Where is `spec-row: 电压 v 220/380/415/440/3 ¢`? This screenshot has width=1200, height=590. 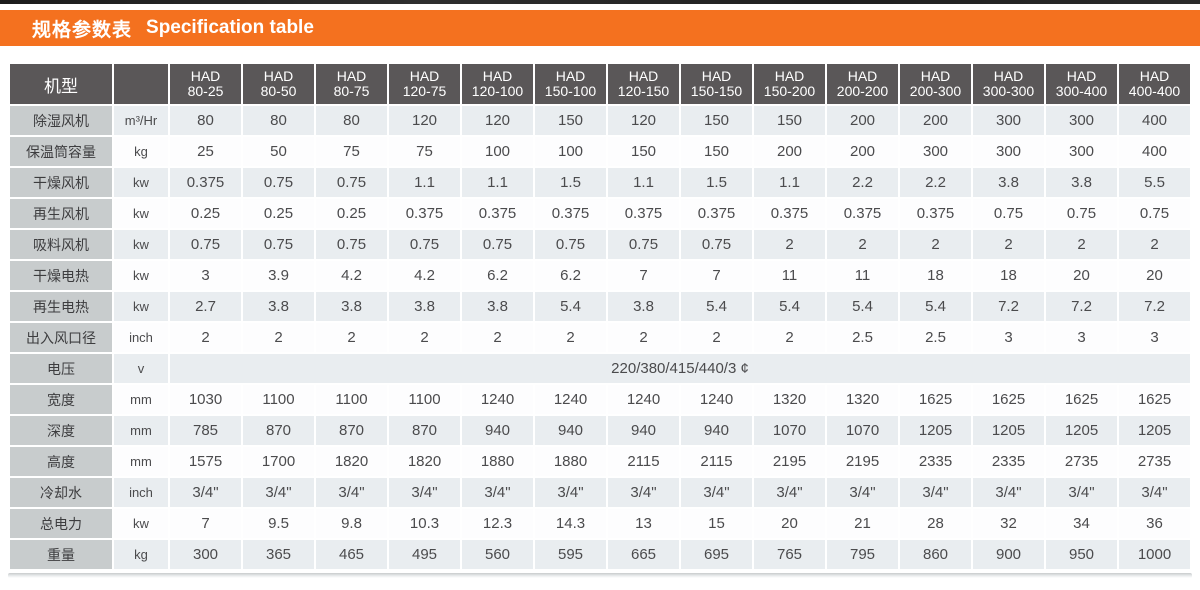 spec-row: 电压 v 220/380/415/440/3 ¢ is located at coordinates (600, 368).